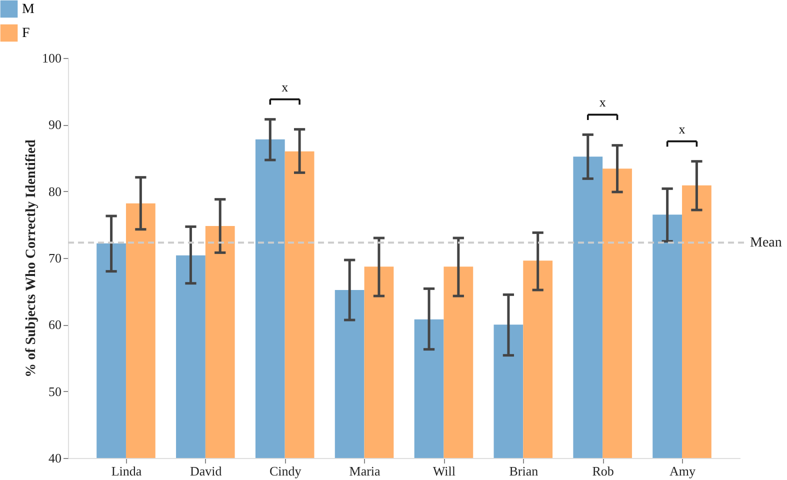  I want to click on x-tick-label: Maria, so click(365, 471).